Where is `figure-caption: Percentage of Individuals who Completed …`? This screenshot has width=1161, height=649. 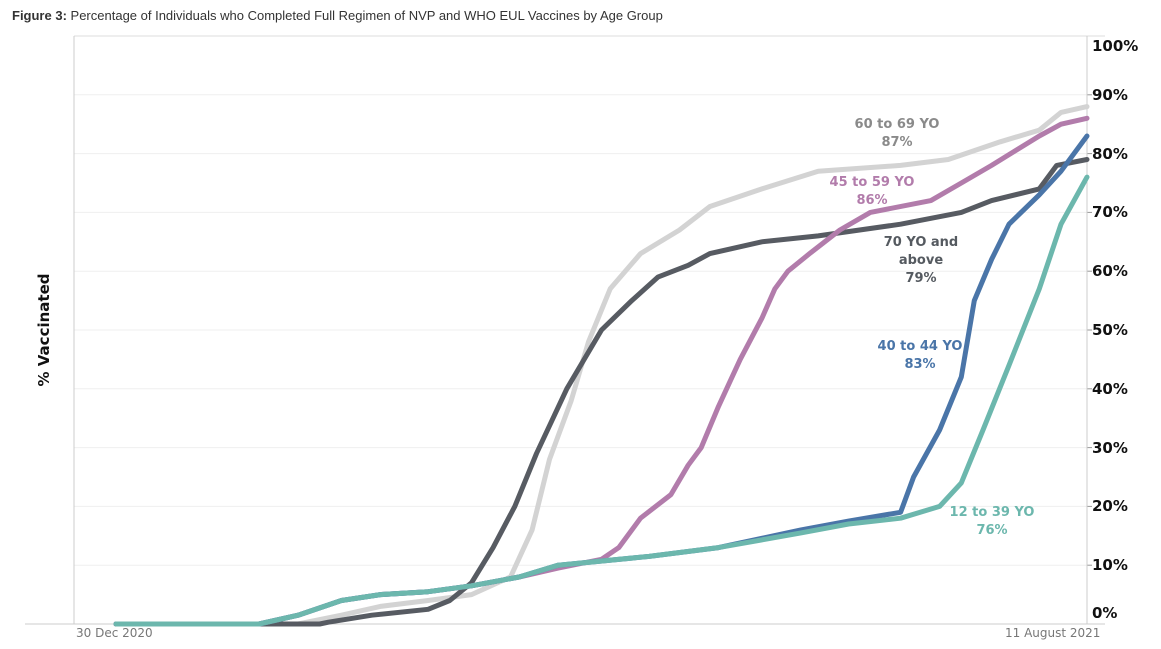 figure-caption: Percentage of Individuals who Completed … is located at coordinates (366, 15).